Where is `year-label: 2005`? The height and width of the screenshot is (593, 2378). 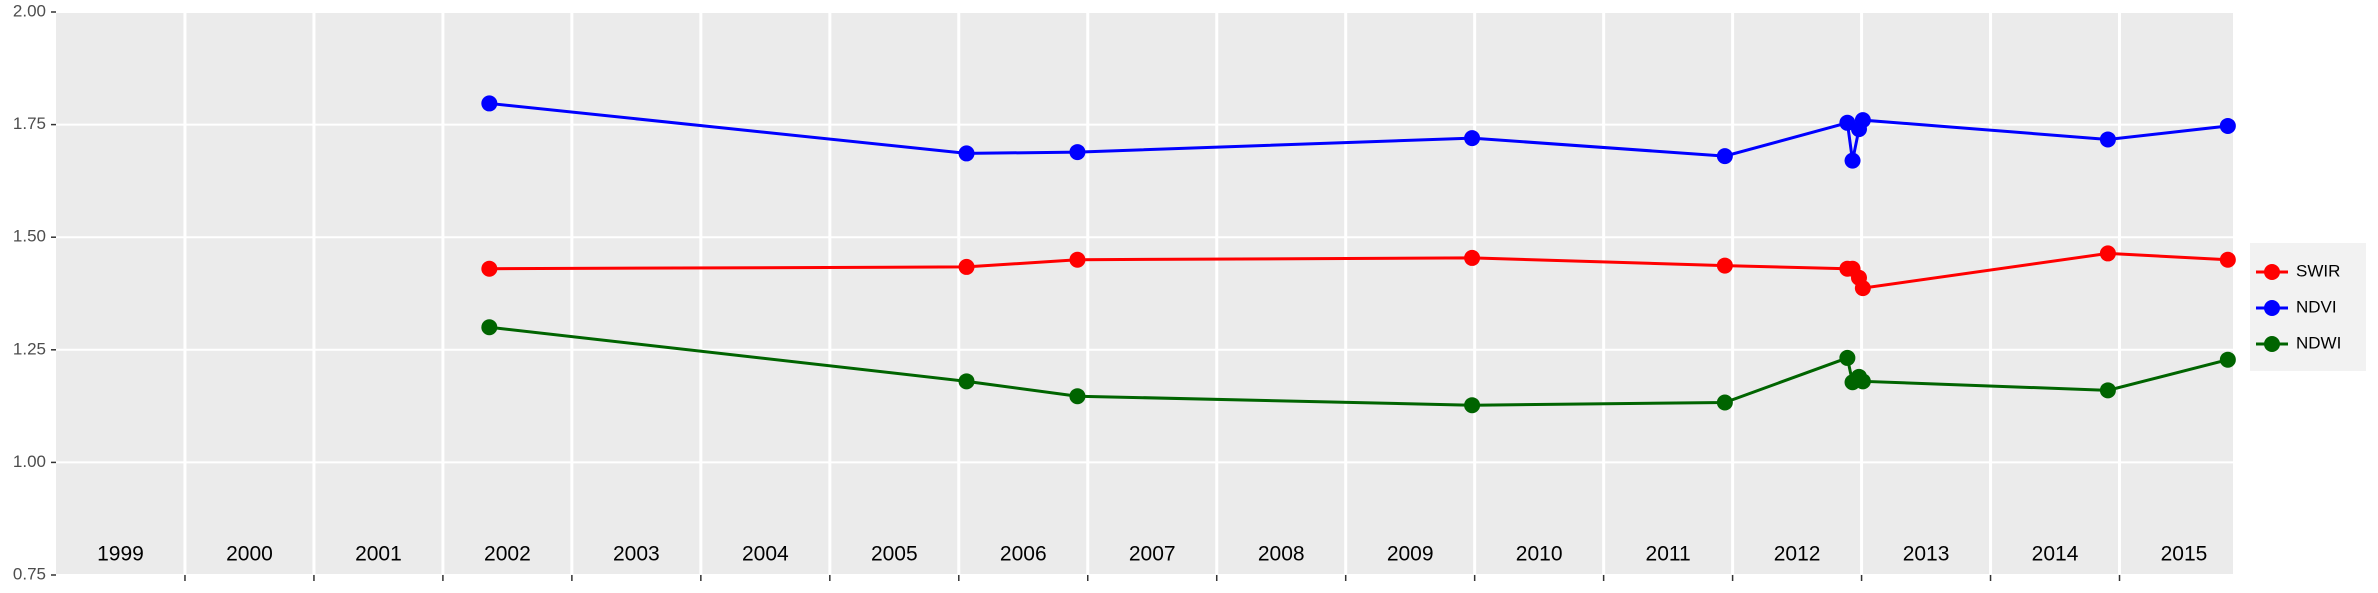 year-label: 2005 is located at coordinates (894, 554).